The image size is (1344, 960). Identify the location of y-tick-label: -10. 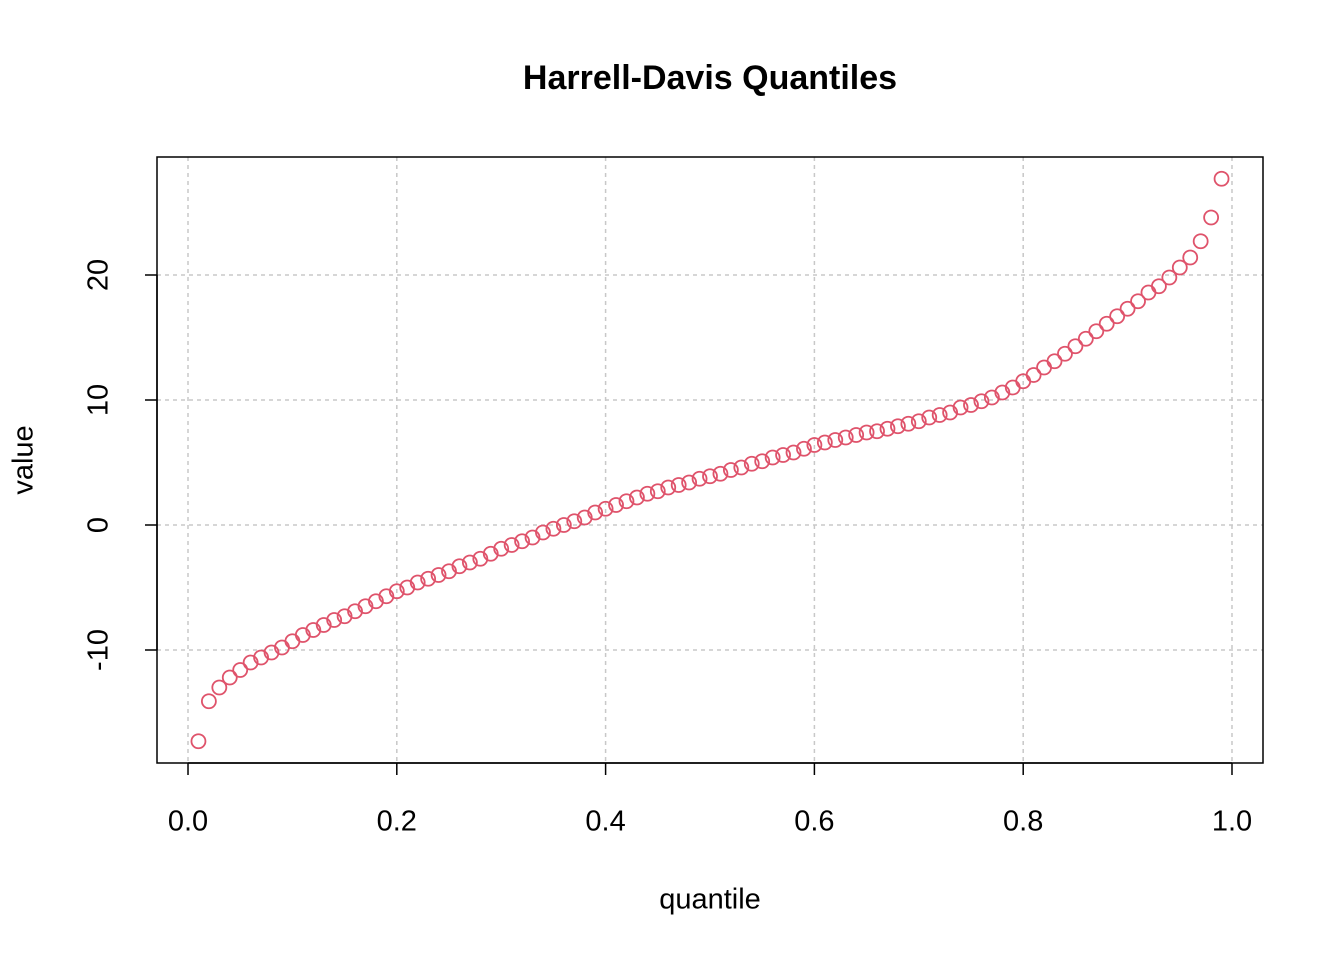
(99, 650).